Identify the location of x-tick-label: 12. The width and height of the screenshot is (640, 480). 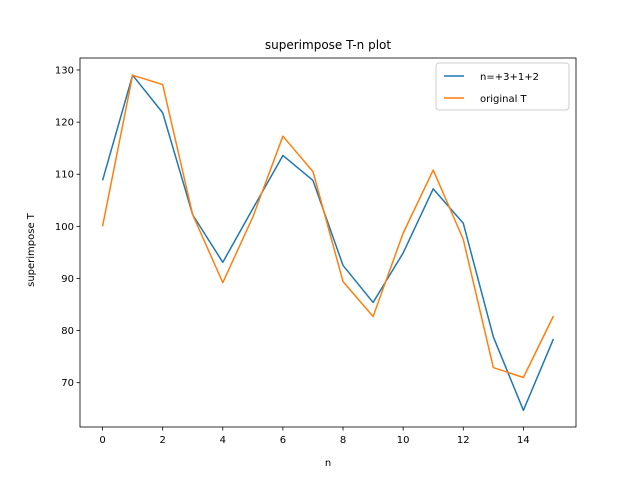
(463, 440).